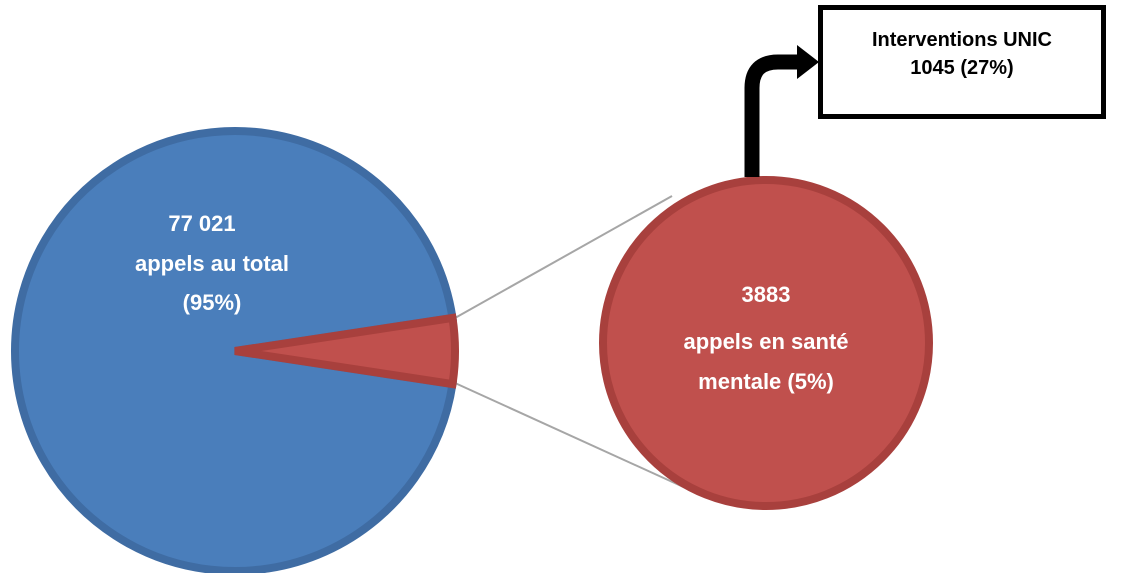 This screenshot has width=1121, height=573. What do you see at coordinates (346, 351) in the screenshot?
I see `slice-appels-sante-mentale` at bounding box center [346, 351].